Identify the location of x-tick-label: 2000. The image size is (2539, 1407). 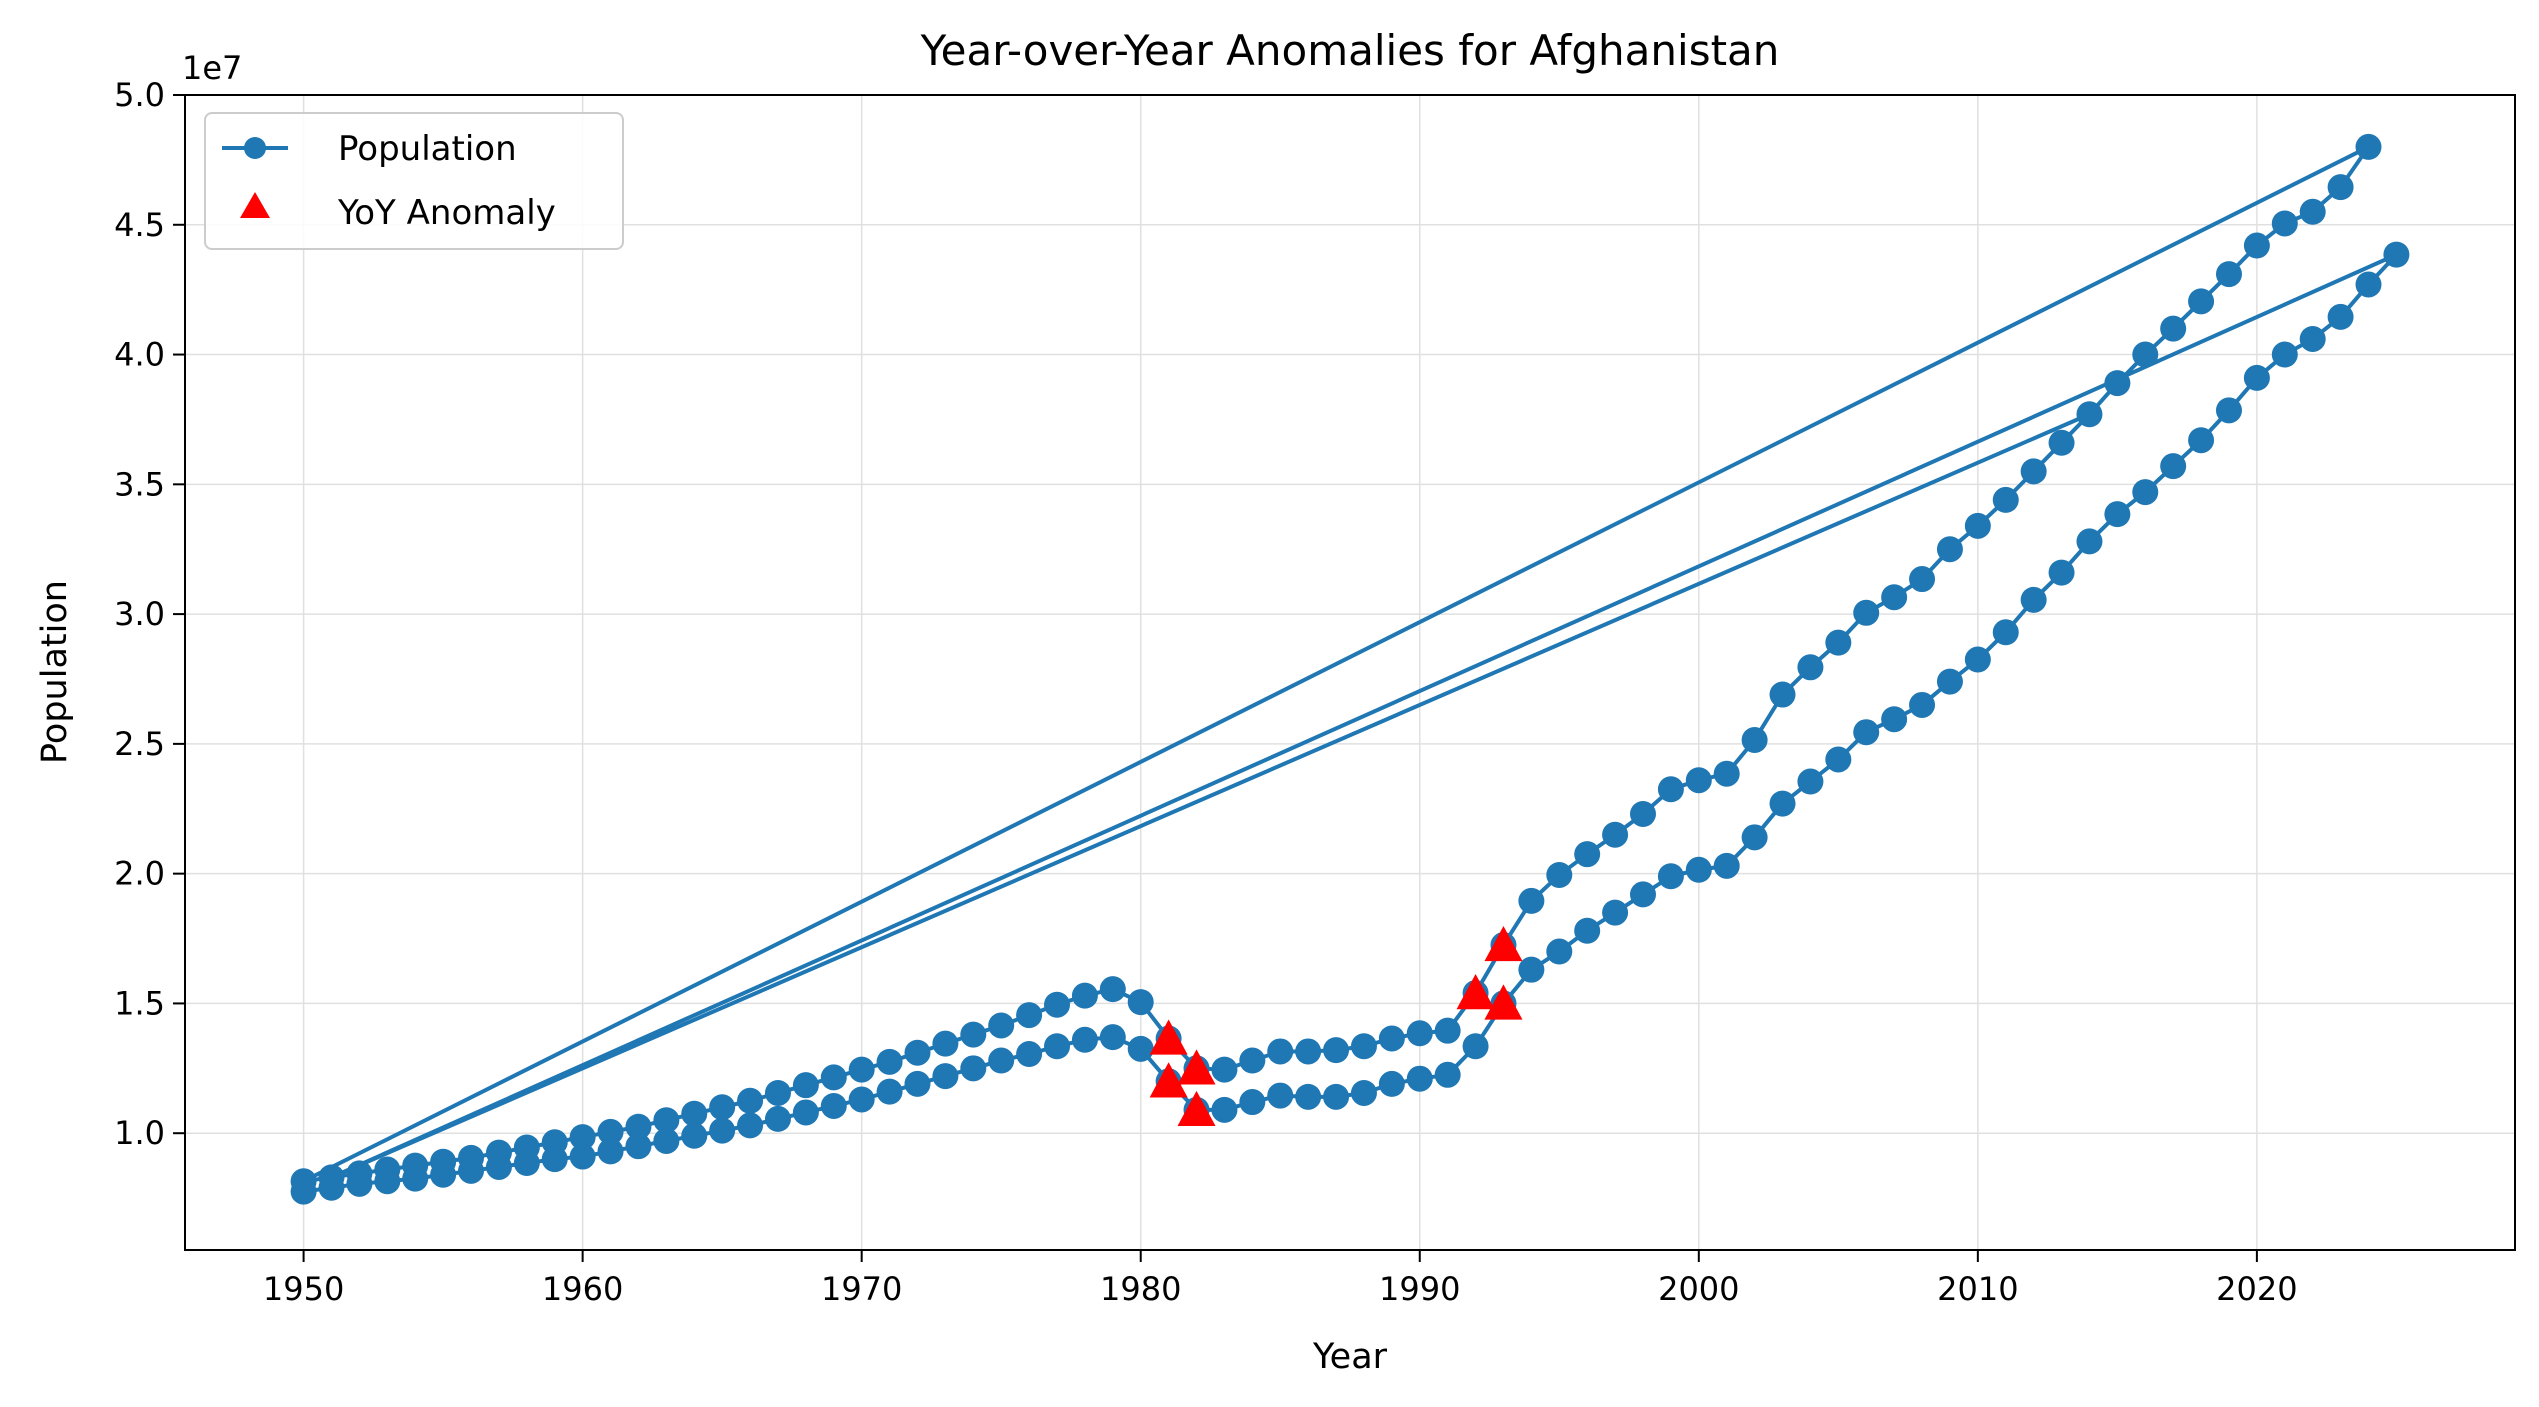
(1698, 1289).